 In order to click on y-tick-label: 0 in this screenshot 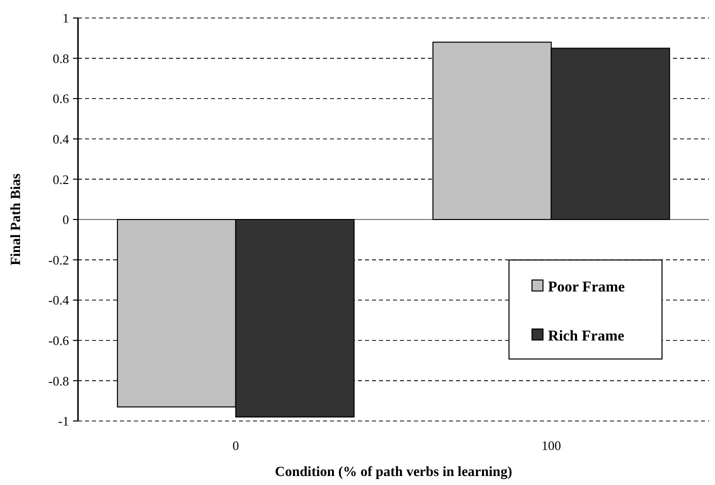, I will do `click(65, 220)`.